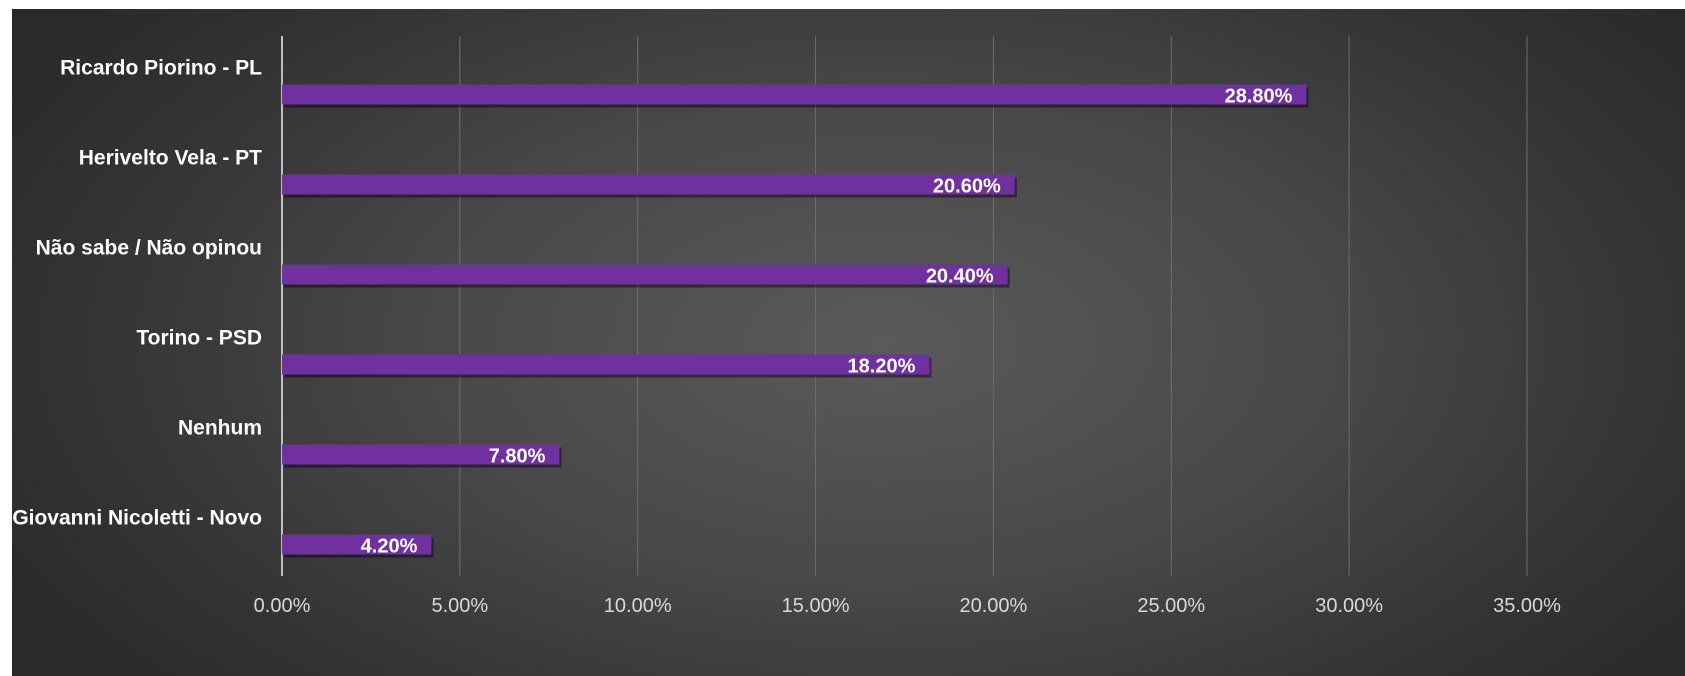 The width and height of the screenshot is (1685, 676). What do you see at coordinates (816, 606) in the screenshot?
I see `x-tick-label: 15.00%` at bounding box center [816, 606].